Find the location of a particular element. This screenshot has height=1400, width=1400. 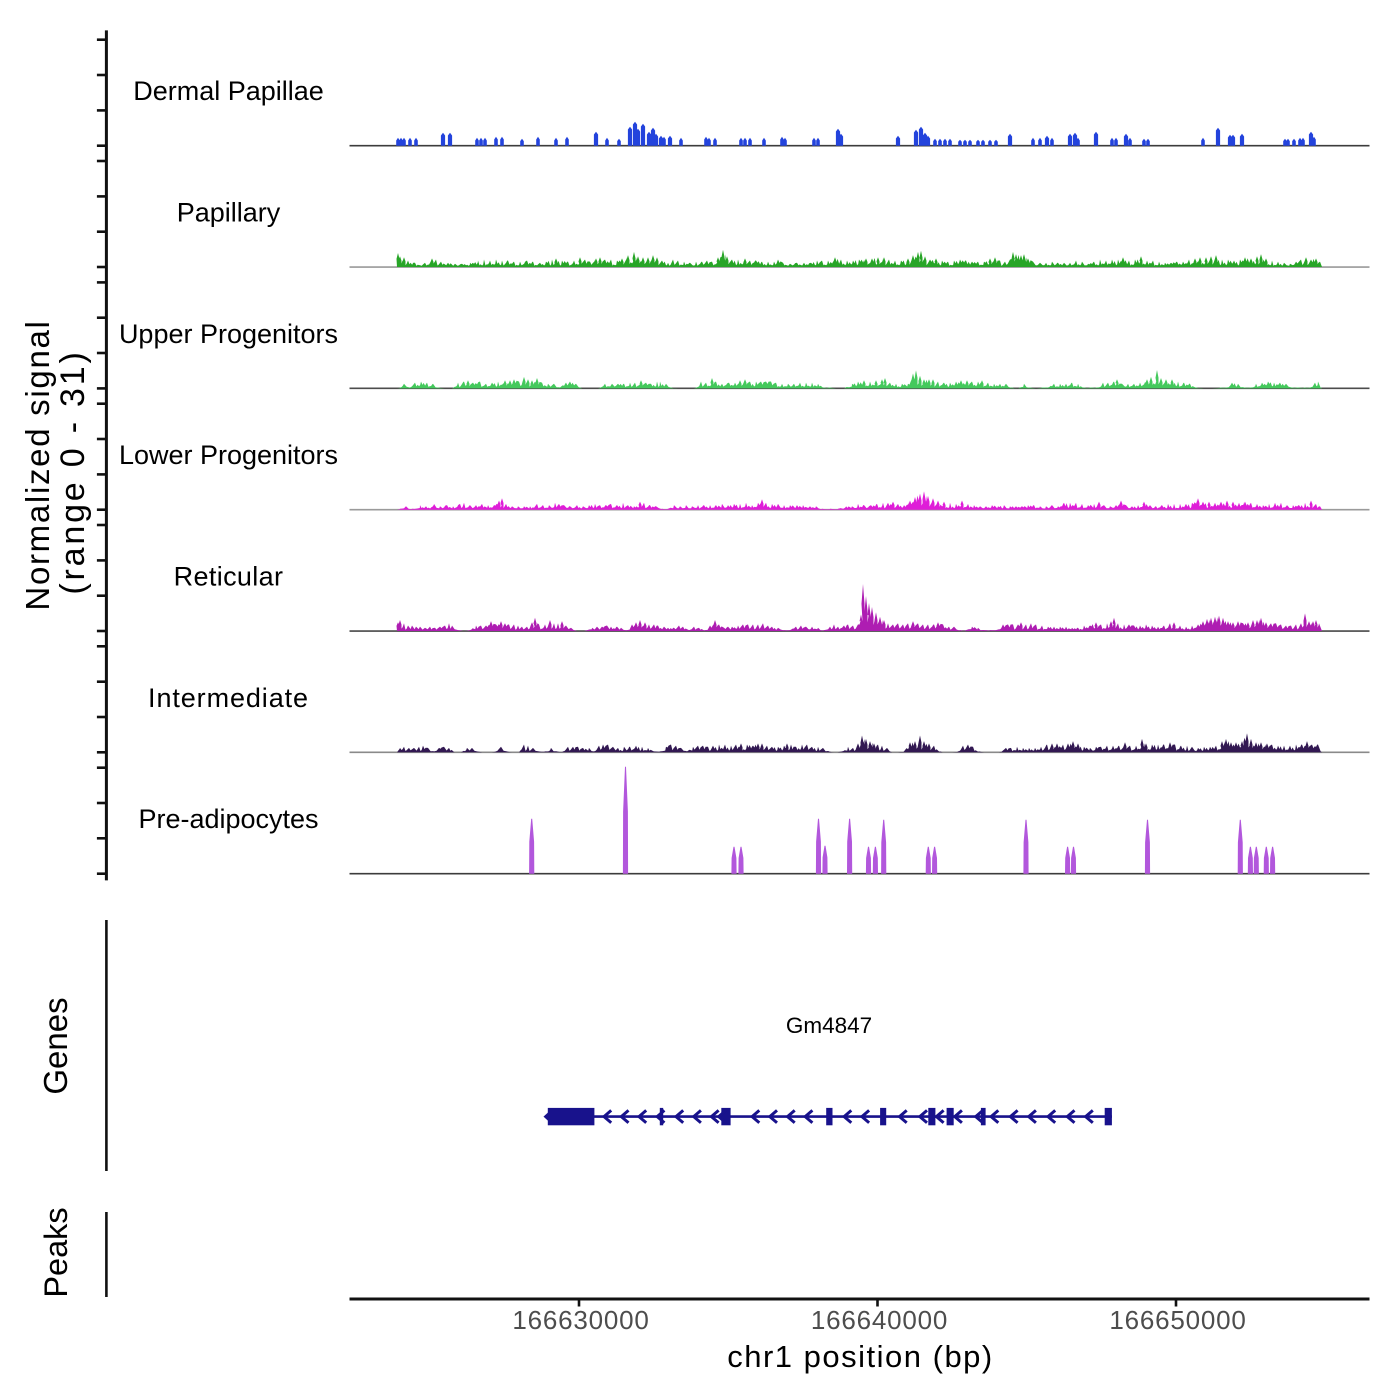

svg-text: 166630000 is located at coordinates (580, 1320).